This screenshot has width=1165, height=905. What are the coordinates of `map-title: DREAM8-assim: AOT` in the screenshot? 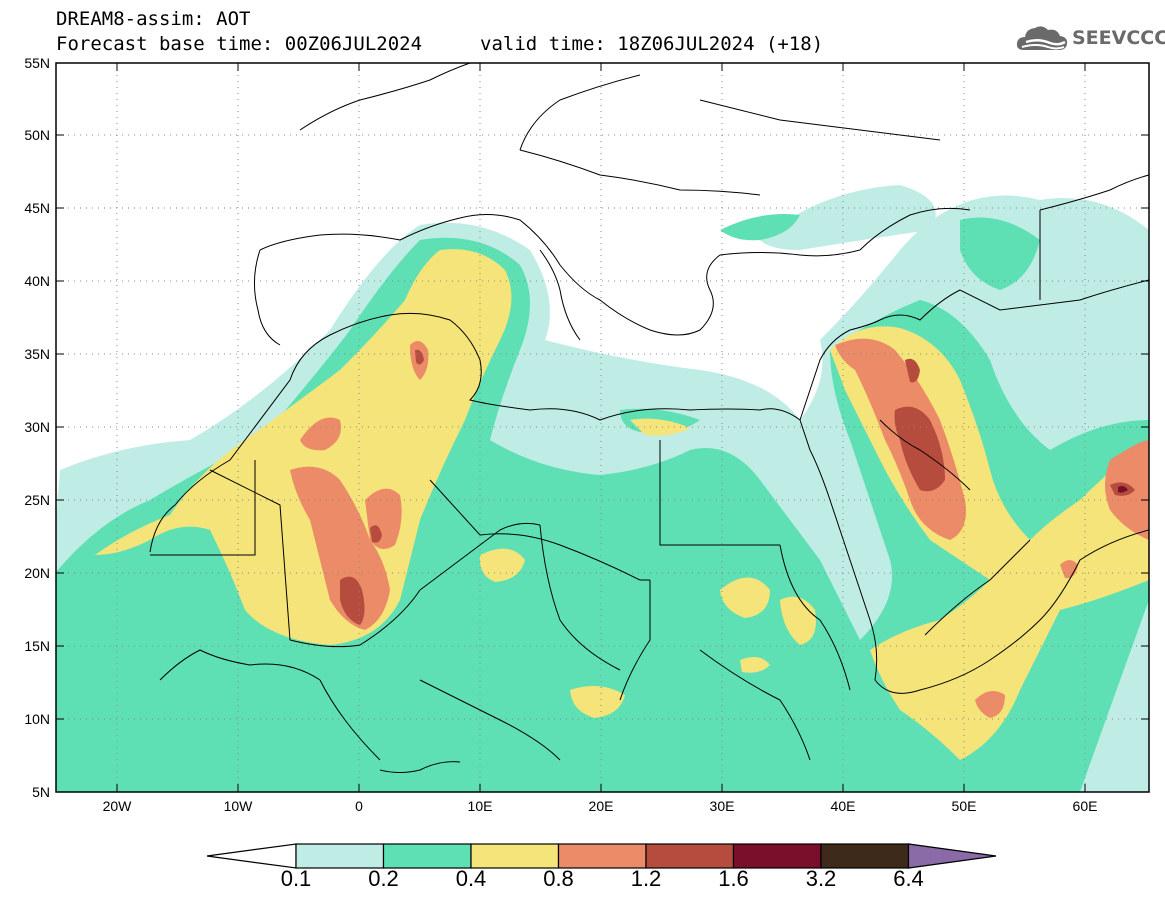 It's located at (153, 19).